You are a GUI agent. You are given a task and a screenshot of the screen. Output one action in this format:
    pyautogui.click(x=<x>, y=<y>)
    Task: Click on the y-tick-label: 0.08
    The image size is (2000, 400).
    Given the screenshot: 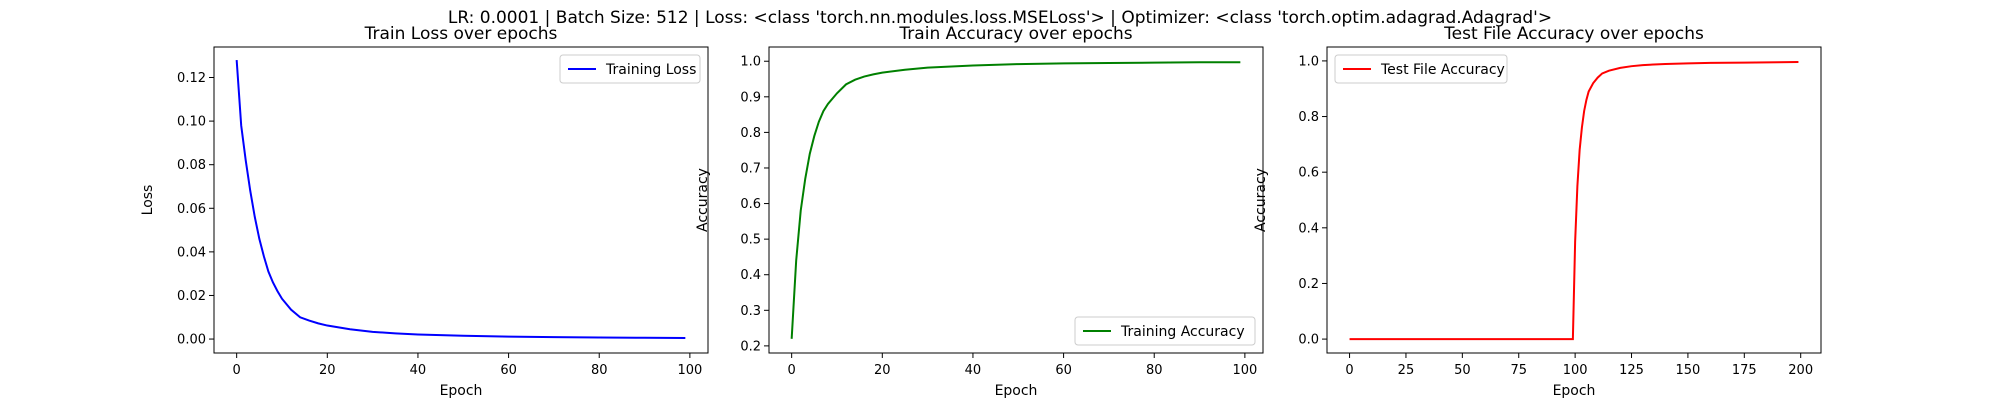 What is the action you would take?
    pyautogui.click(x=191, y=165)
    